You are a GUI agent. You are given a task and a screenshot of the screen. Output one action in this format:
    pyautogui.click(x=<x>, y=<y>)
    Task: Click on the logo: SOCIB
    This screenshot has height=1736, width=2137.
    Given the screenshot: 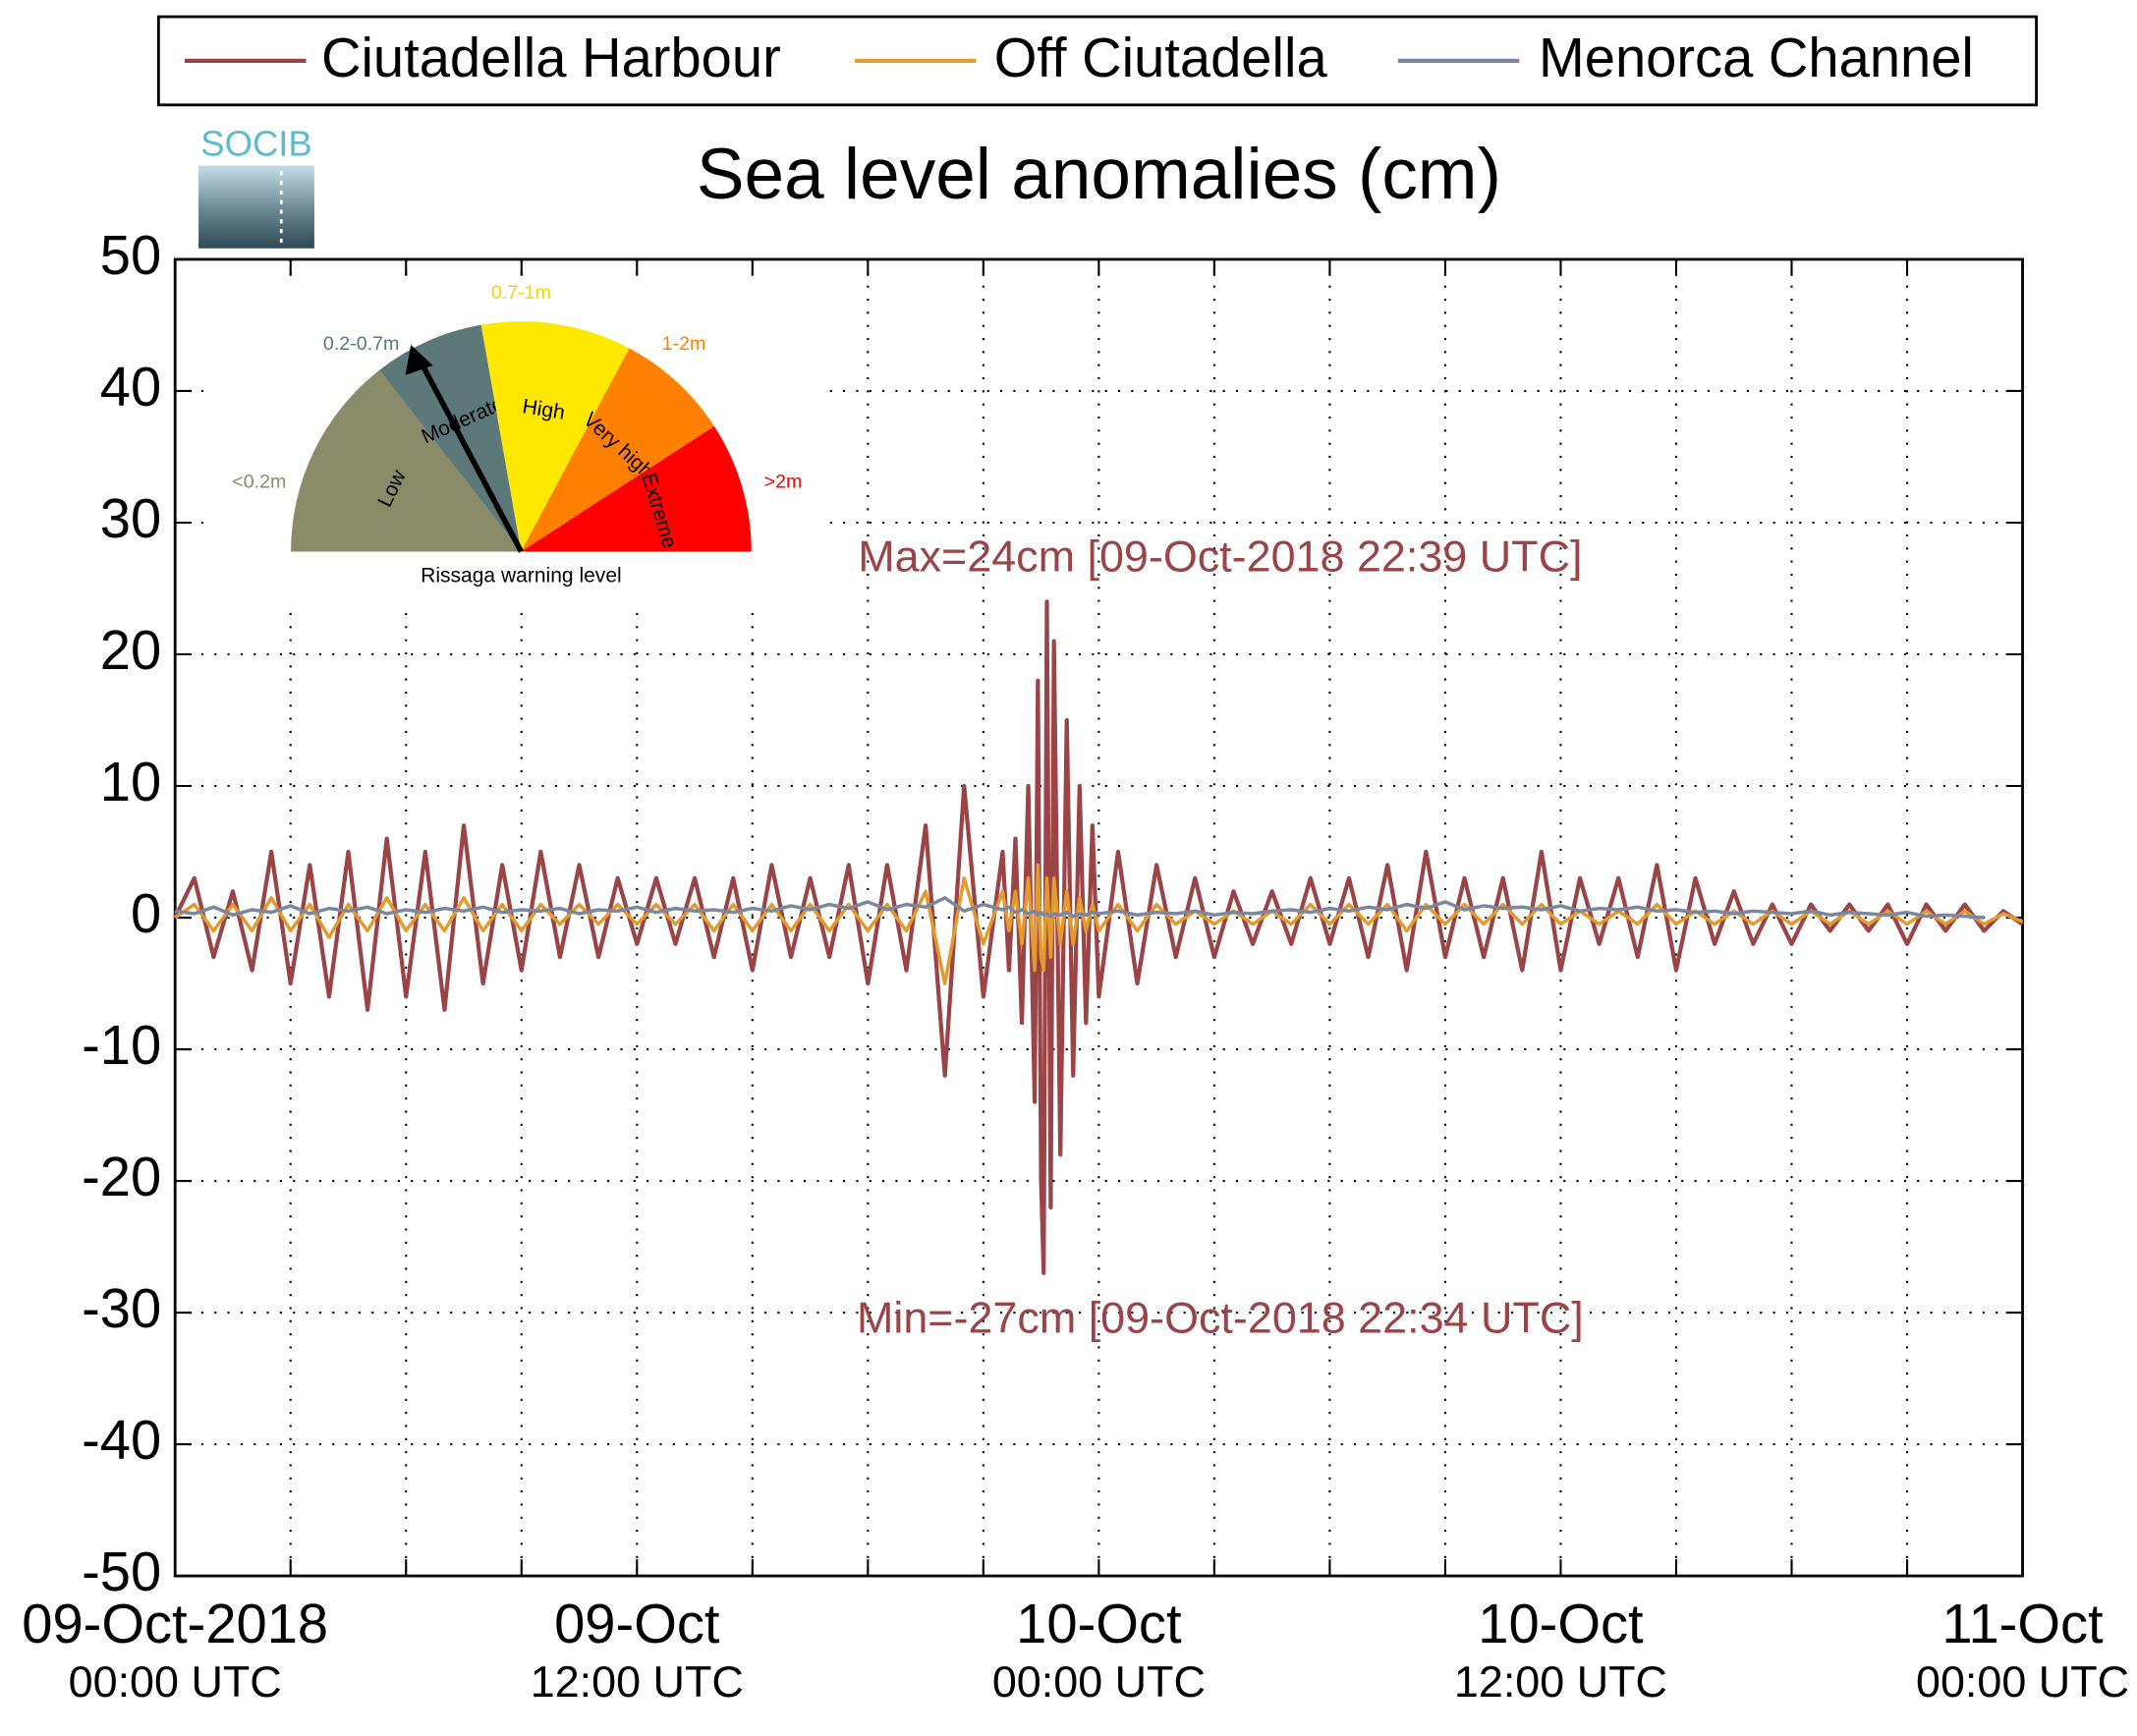 What is the action you would take?
    pyautogui.click(x=256, y=186)
    